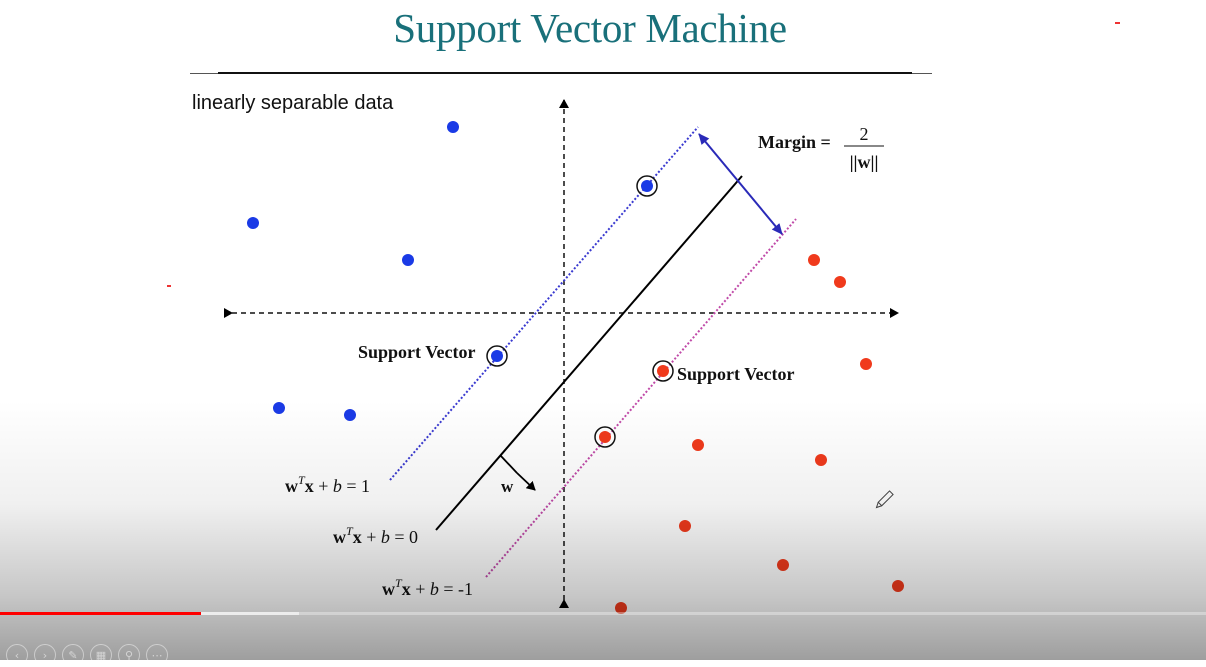  What do you see at coordinates (427, 587) in the screenshot?
I see `equation-minus-one: wTx + b = -1` at bounding box center [427, 587].